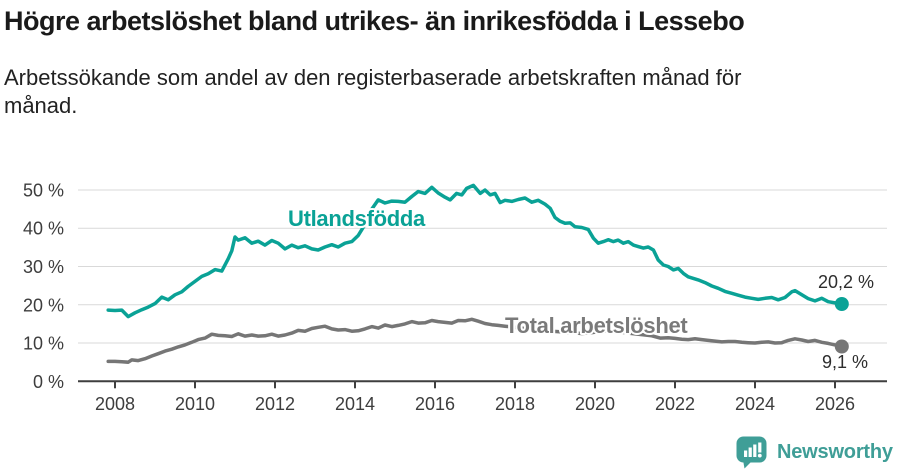 The width and height of the screenshot is (900, 474). Describe the element at coordinates (596, 325) in the screenshot. I see `series-label-total: Total arbetslöshet` at that location.